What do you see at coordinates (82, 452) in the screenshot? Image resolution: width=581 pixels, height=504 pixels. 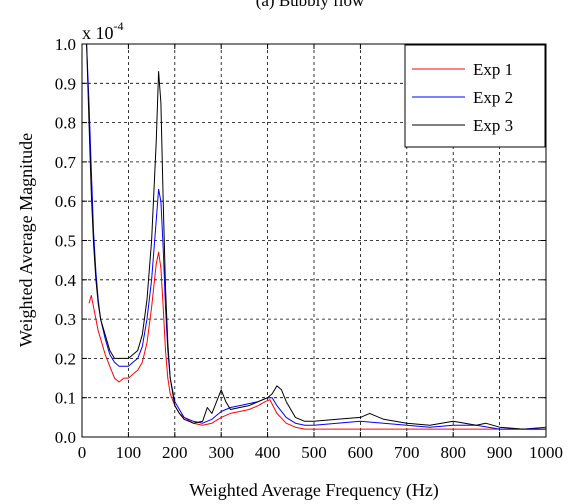 I see `x-tick-label: 0` at bounding box center [82, 452].